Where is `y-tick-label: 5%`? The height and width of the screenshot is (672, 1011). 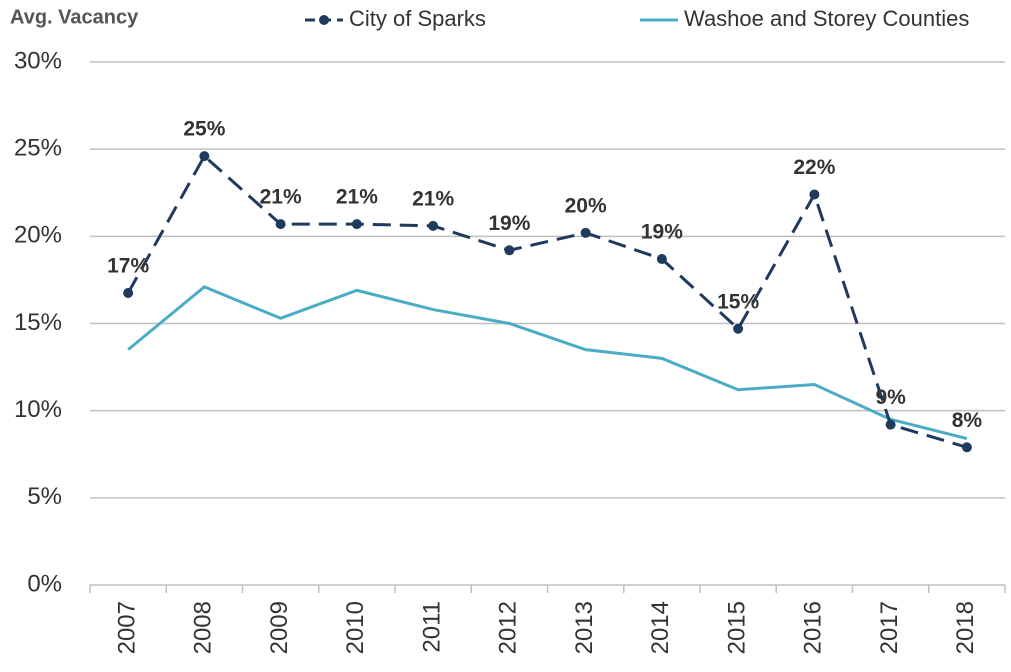 y-tick-label: 5% is located at coordinates (44, 496).